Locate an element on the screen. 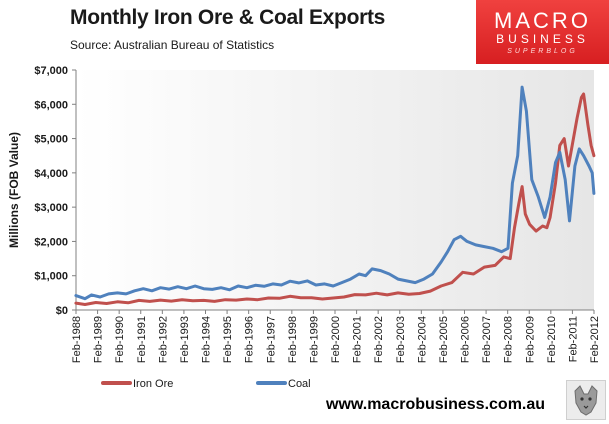  macro-business-logo: MACRO BUSINESS SUPERBLOG is located at coordinates (542, 32).